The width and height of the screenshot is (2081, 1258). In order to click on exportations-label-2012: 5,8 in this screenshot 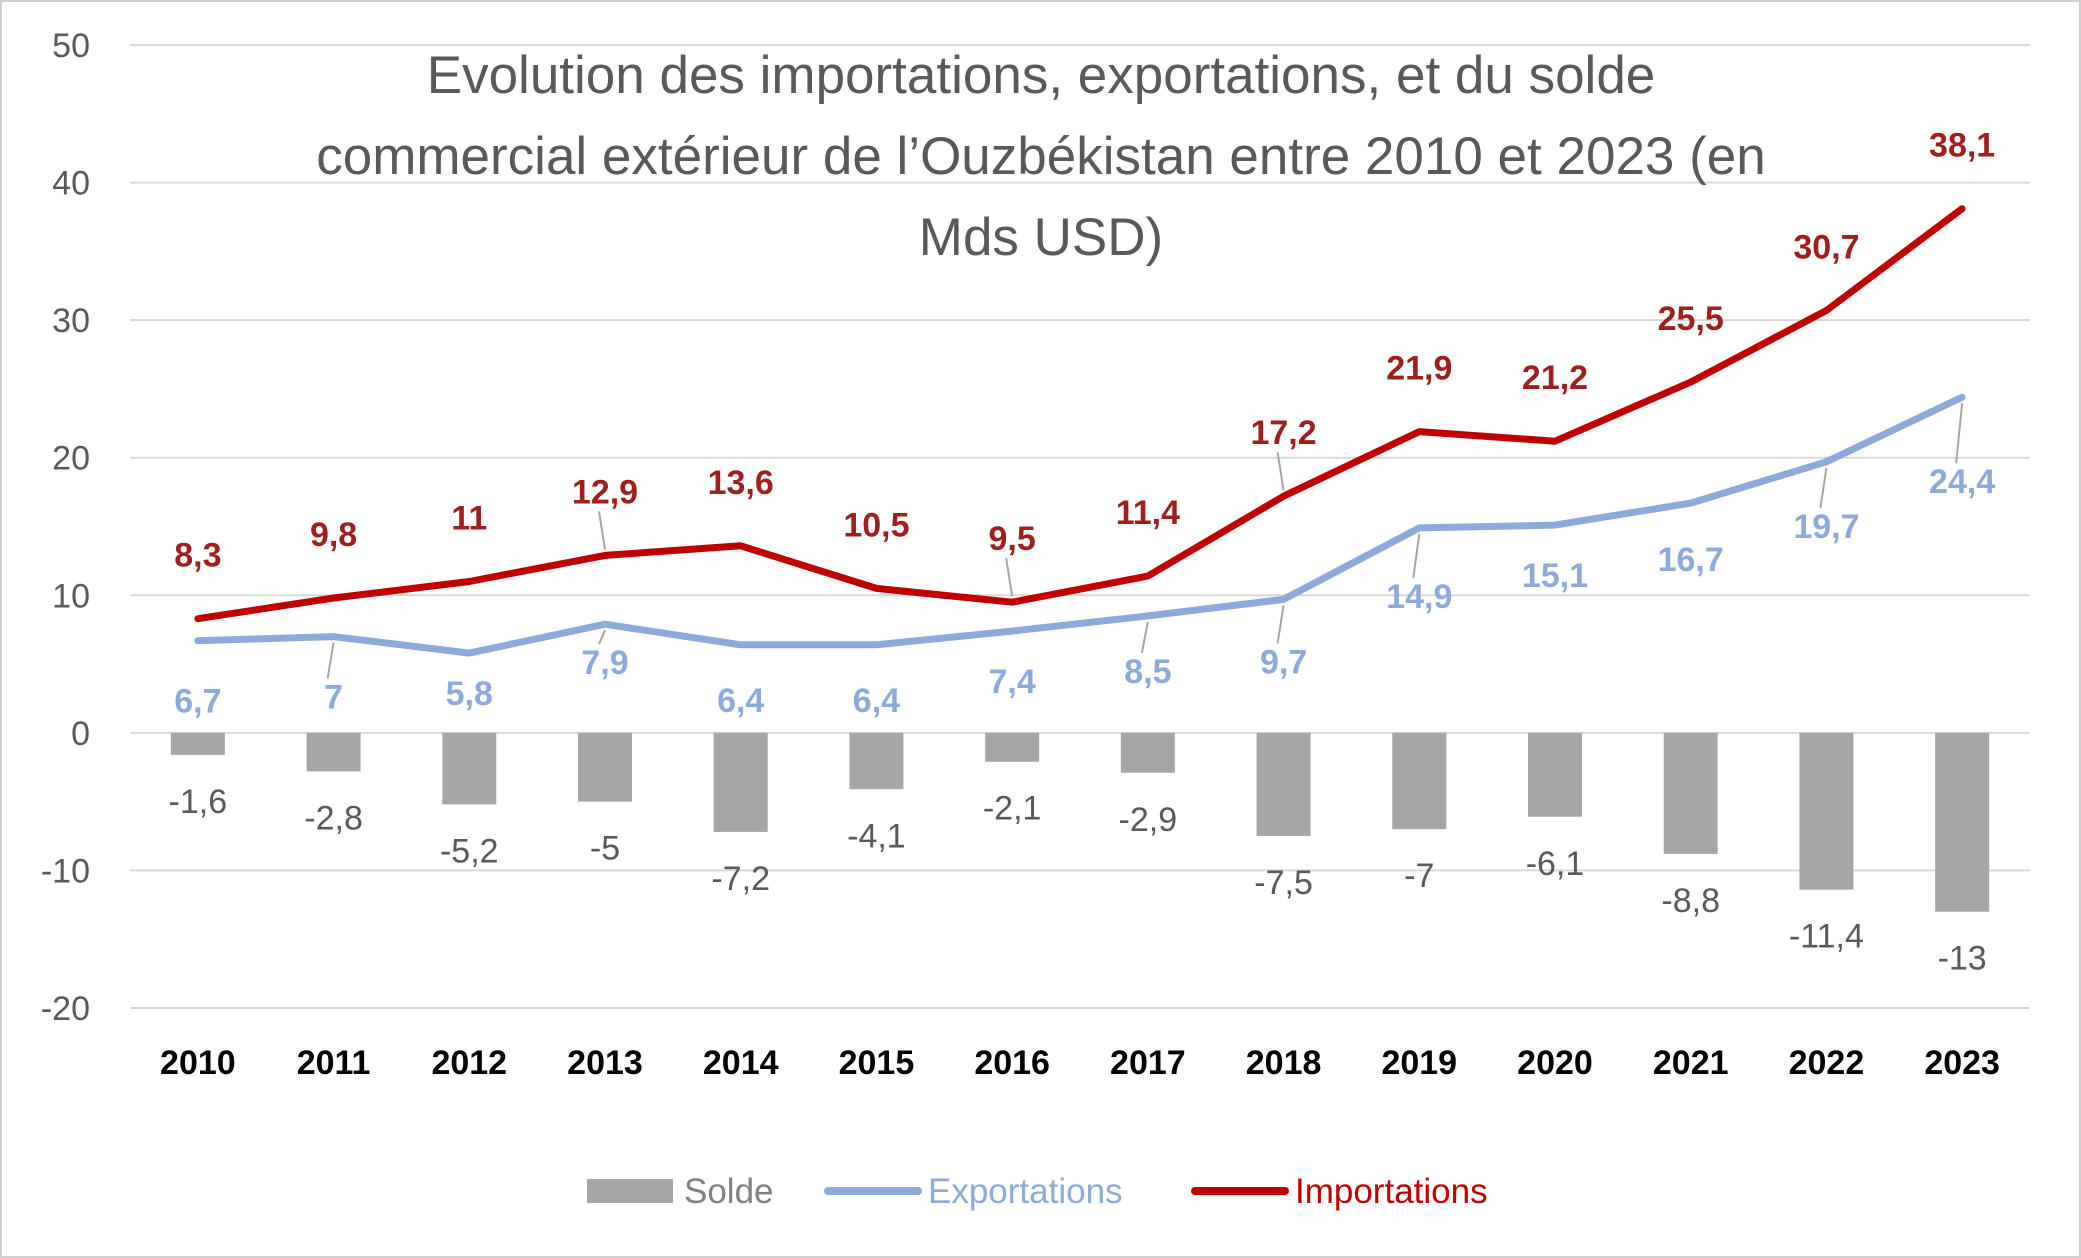, I will do `click(469, 694)`.